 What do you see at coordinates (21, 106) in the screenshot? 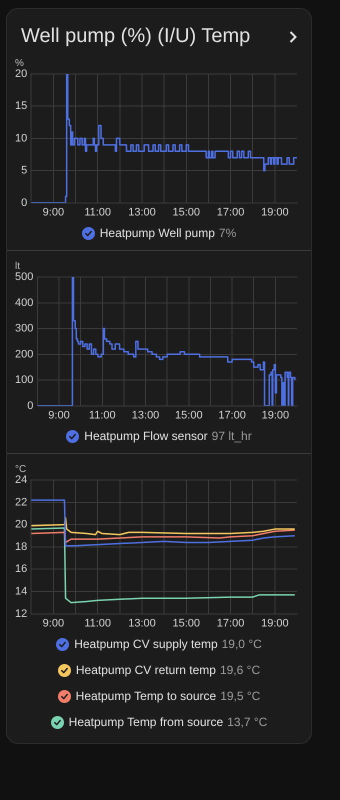
I see `y-tick-label: 15` at bounding box center [21, 106].